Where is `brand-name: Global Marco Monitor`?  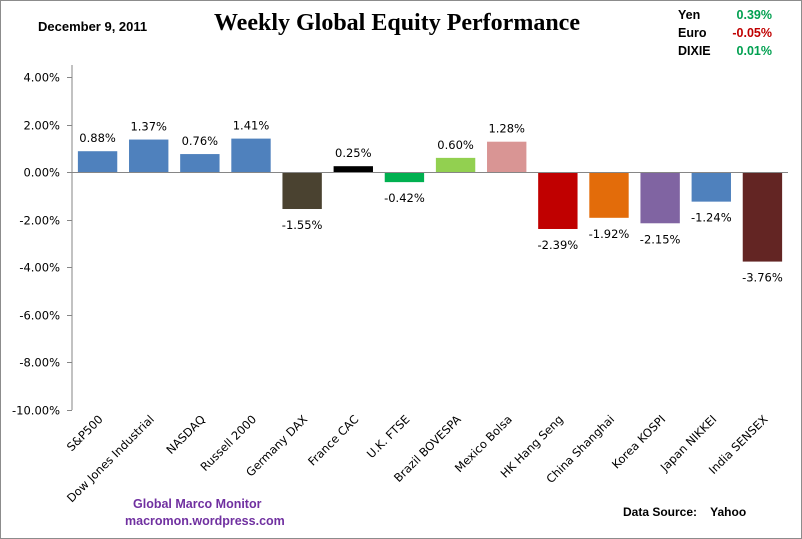
brand-name: Global Marco Monitor is located at coordinates (197, 504).